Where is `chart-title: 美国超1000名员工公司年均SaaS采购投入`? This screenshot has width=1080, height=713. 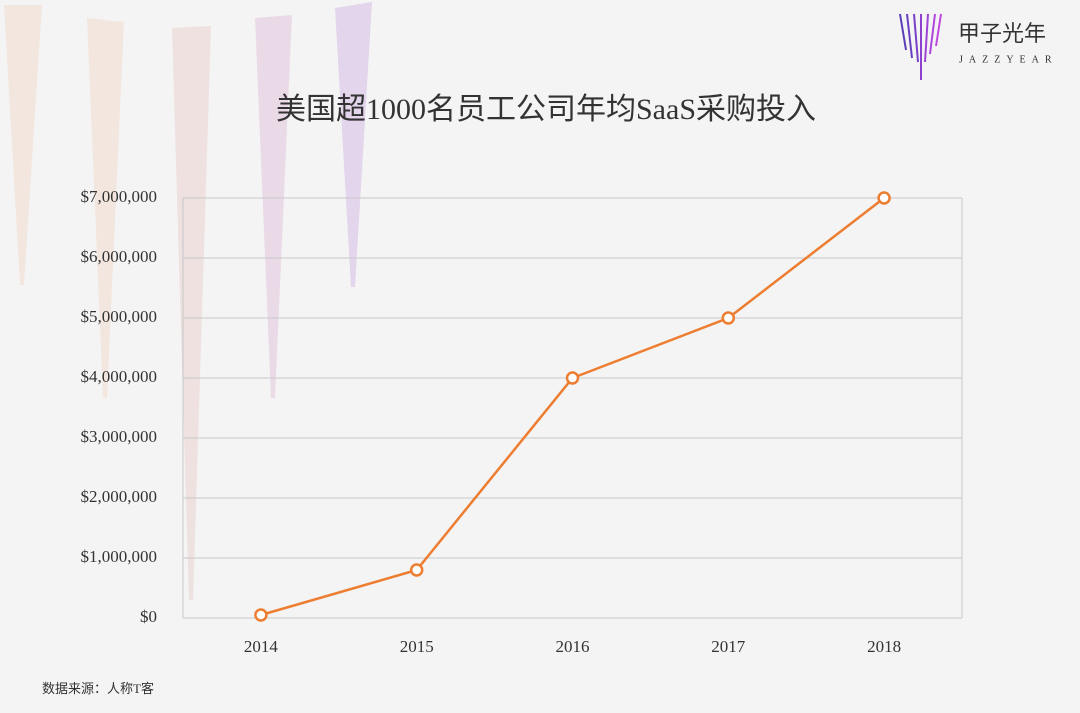
chart-title: 美国超1000名员工公司年均SaaS采购投入 is located at coordinates (546, 109).